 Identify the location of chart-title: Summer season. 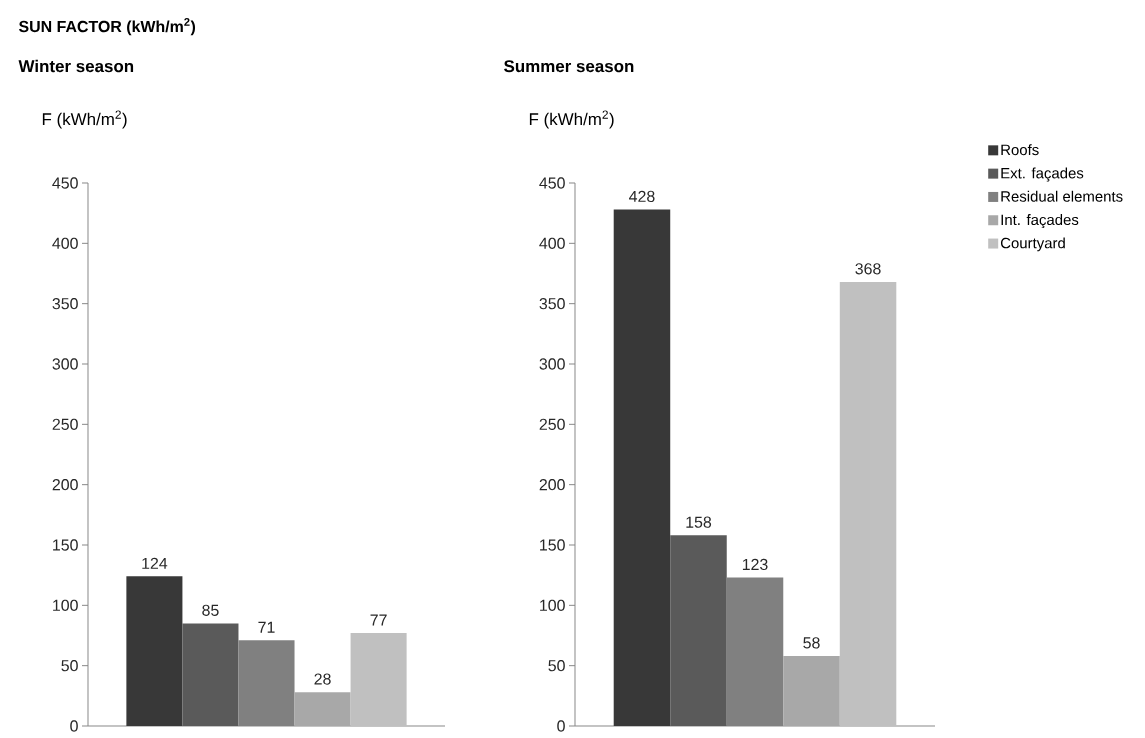
(569, 66).